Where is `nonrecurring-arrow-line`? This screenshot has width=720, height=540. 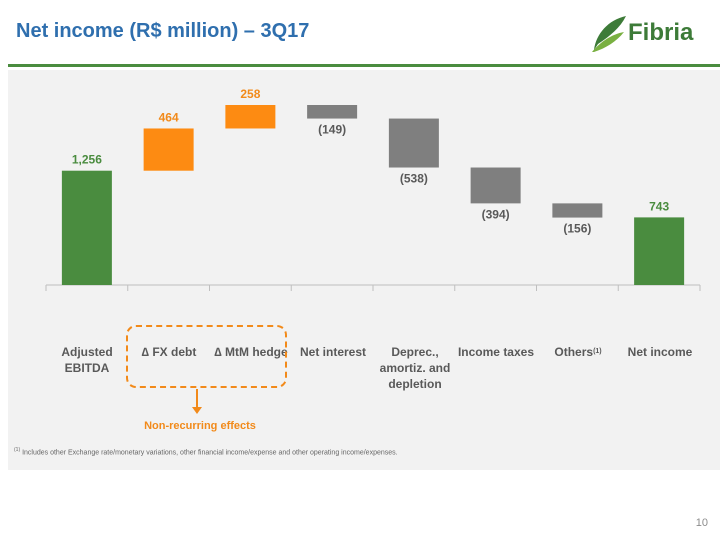
nonrecurring-arrow-line is located at coordinates (197, 399).